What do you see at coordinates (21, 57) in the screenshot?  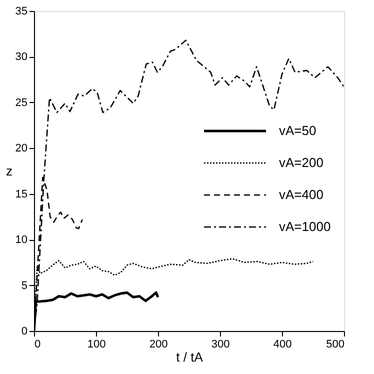 I see `y-tick-label: 30` at bounding box center [21, 57].